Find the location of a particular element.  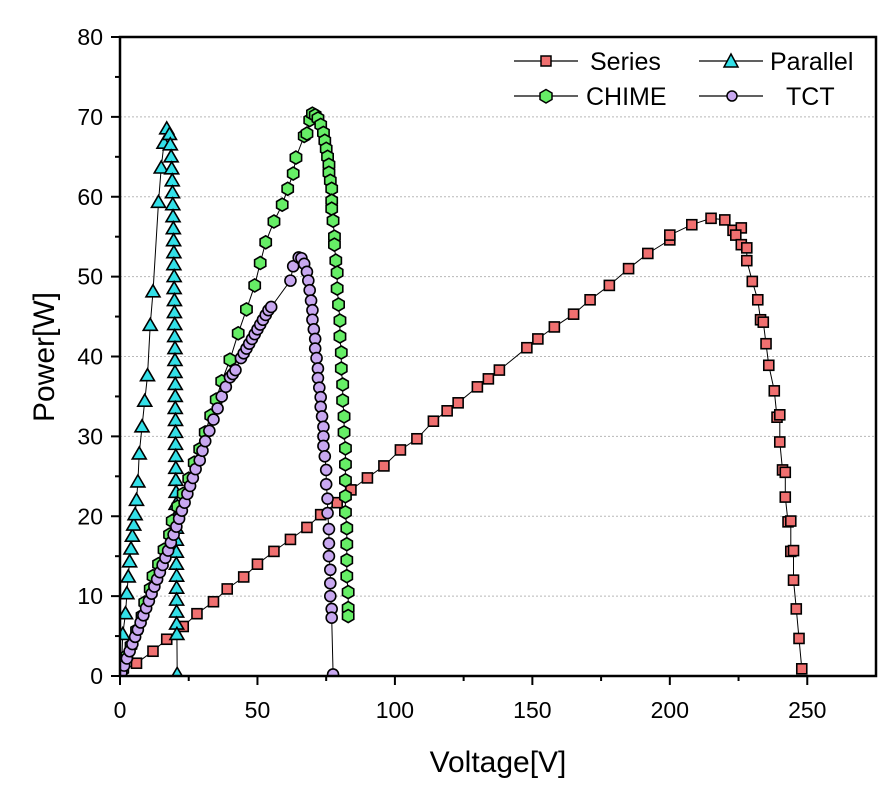

y-tick-label: 80 is located at coordinates (90, 37).